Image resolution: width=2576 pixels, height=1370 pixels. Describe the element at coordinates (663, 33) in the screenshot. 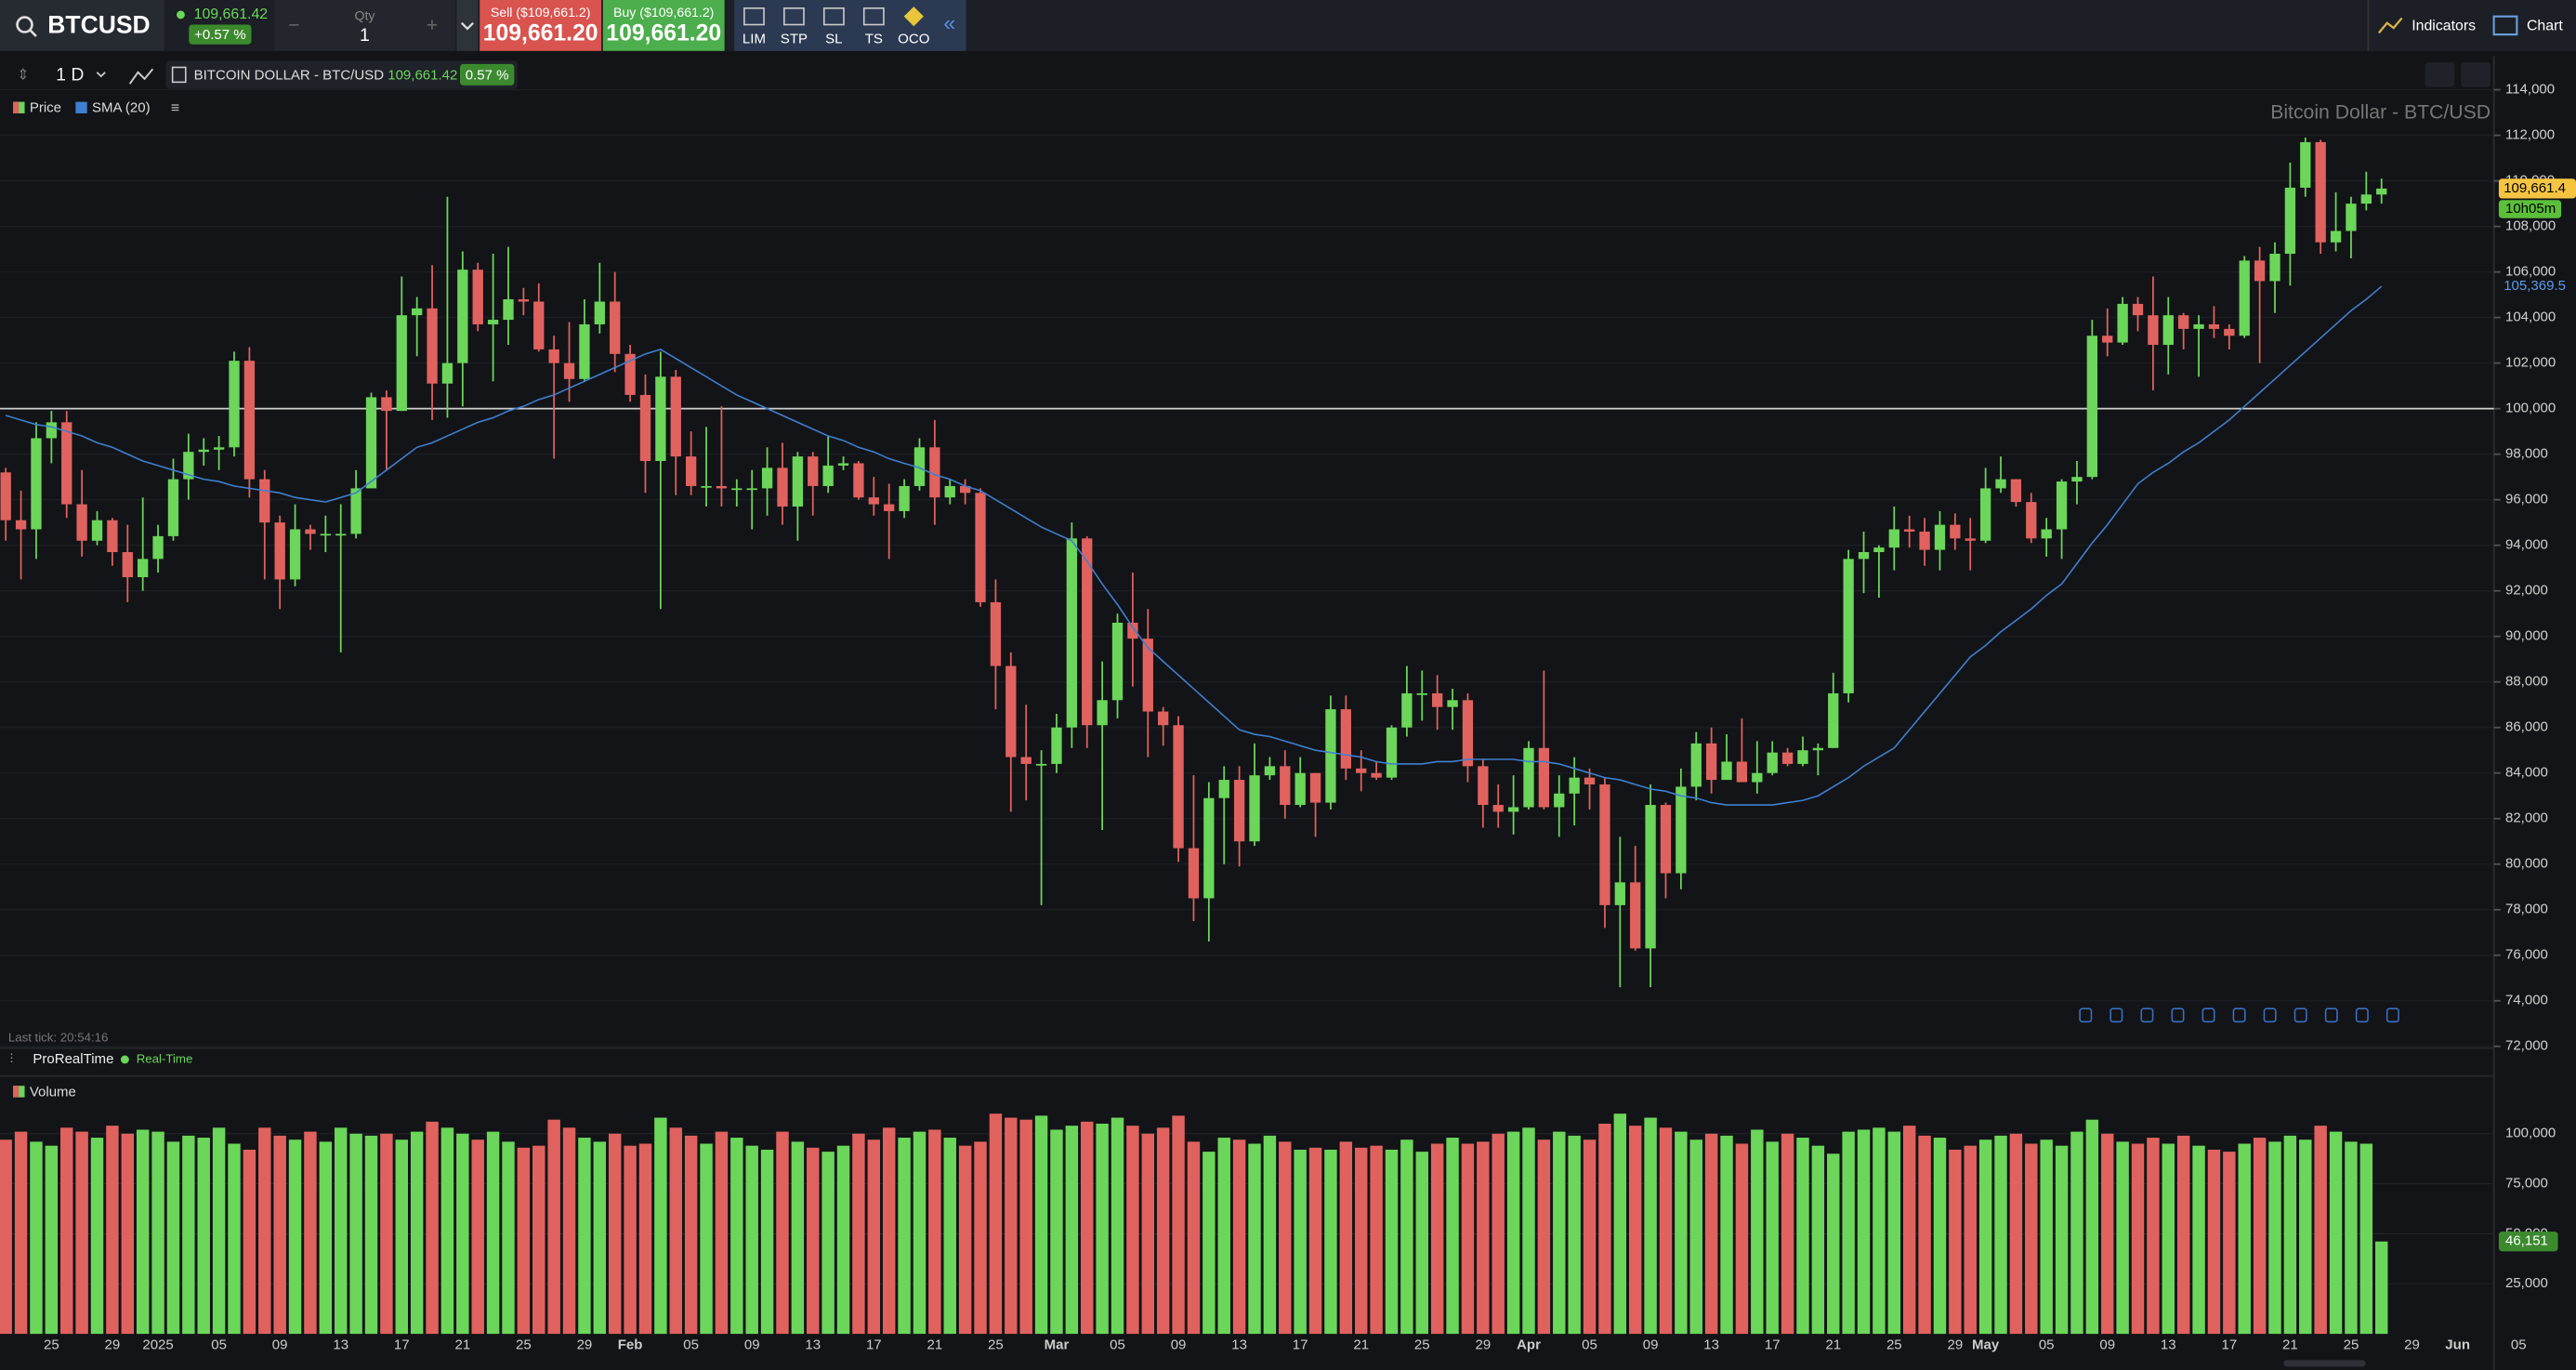

I see `buy-price: 109,661.20` at that location.